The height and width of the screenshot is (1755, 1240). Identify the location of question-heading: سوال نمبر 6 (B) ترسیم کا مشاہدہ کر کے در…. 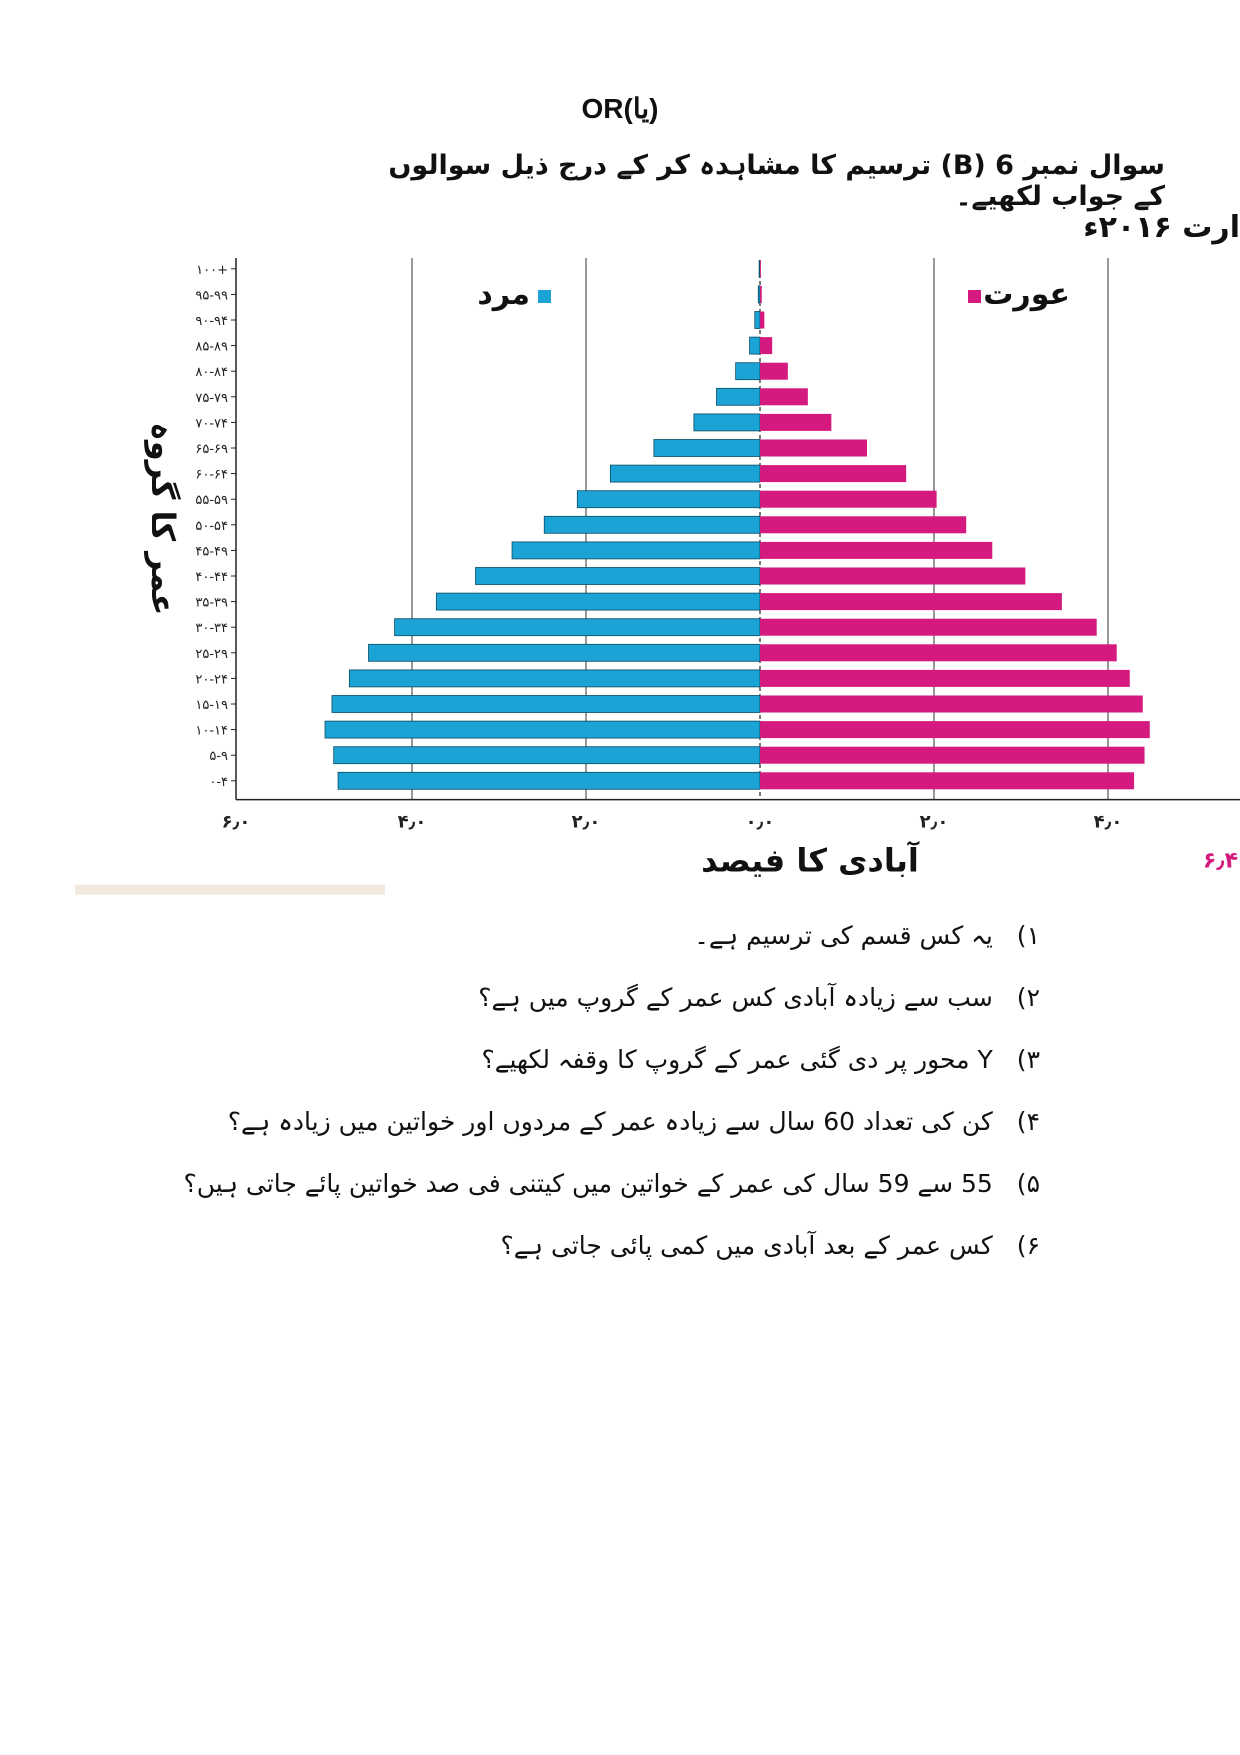
(776, 181).